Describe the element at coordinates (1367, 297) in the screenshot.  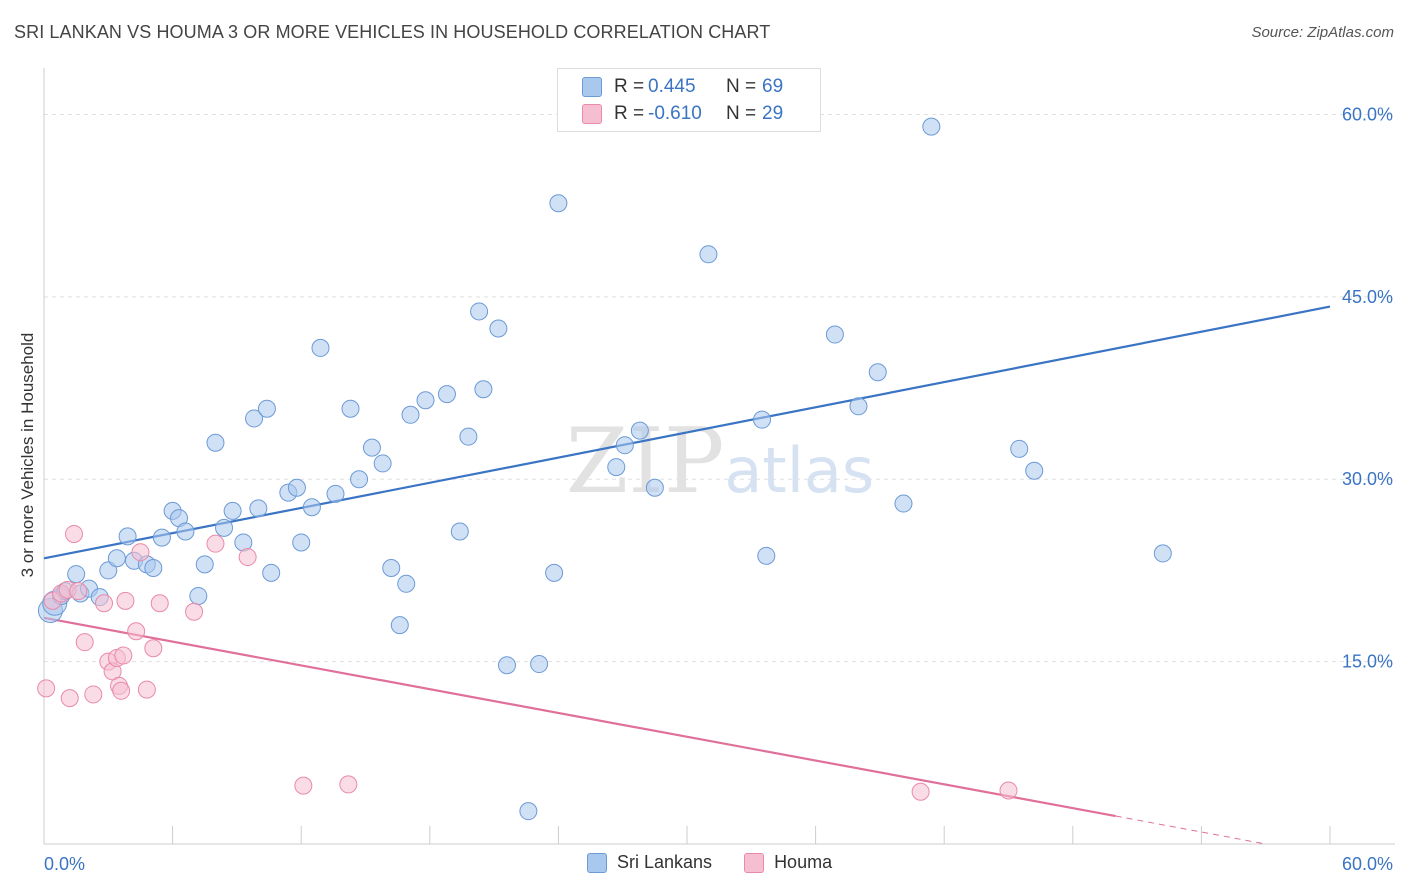
I see `y-tick-label: 45.0%` at that location.